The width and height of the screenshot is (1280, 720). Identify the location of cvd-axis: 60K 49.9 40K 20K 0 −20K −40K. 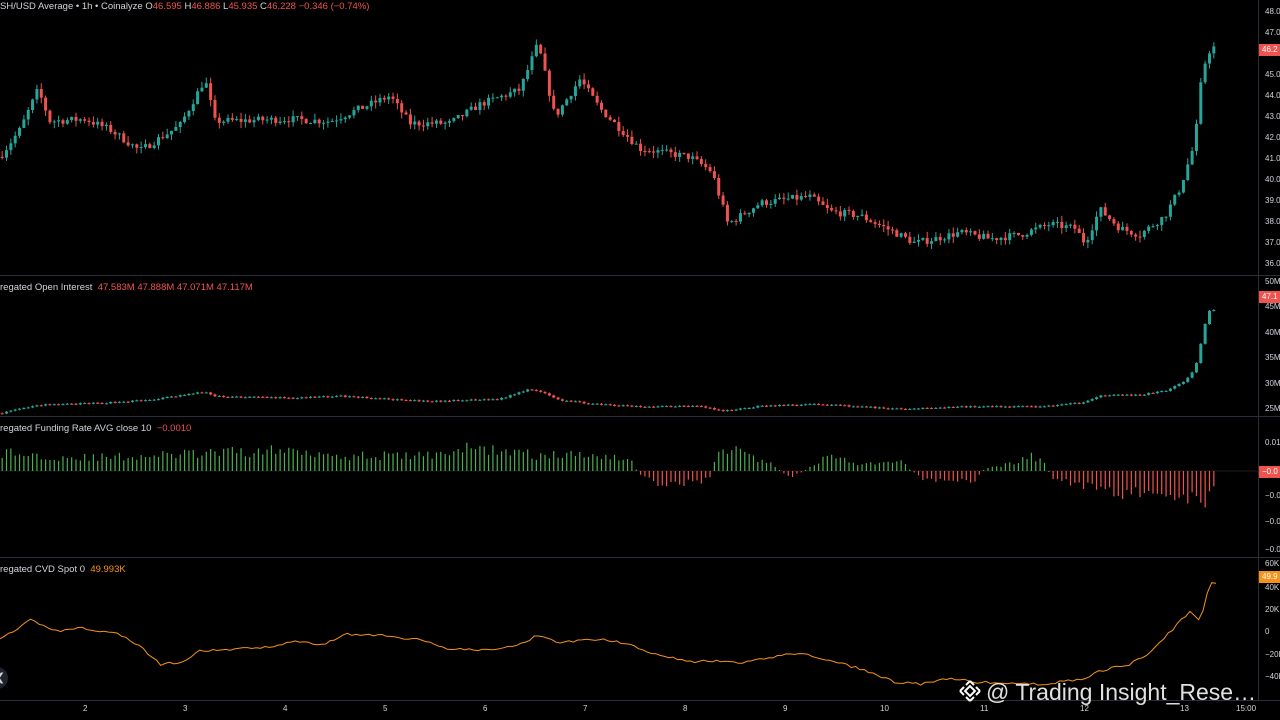
(1269, 629).